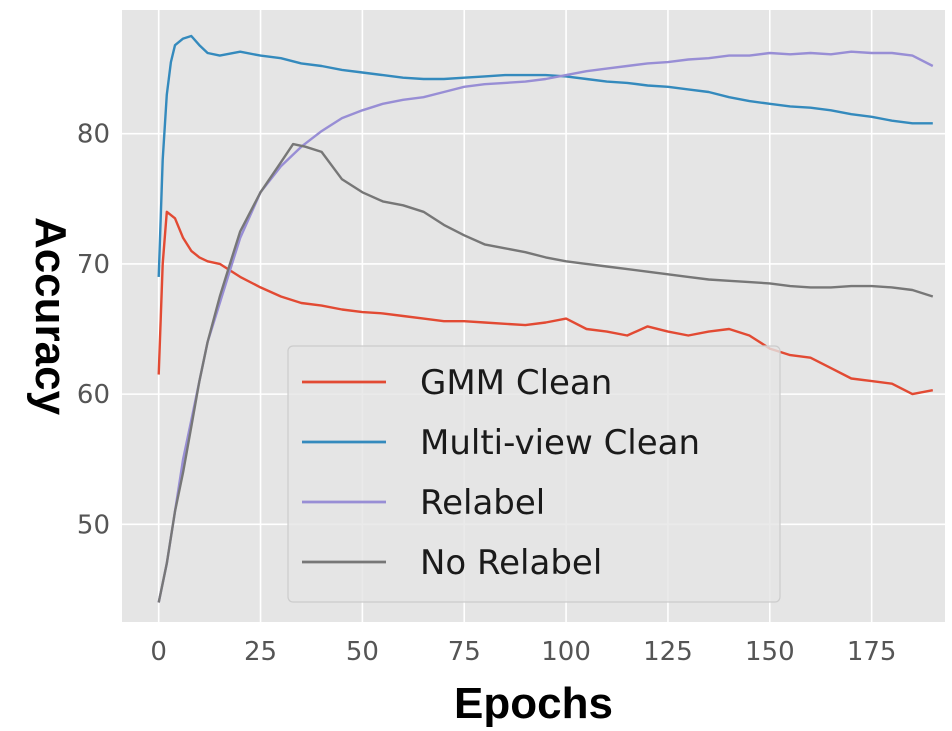  What do you see at coordinates (362, 652) in the screenshot?
I see `x-tick-label: 50` at bounding box center [362, 652].